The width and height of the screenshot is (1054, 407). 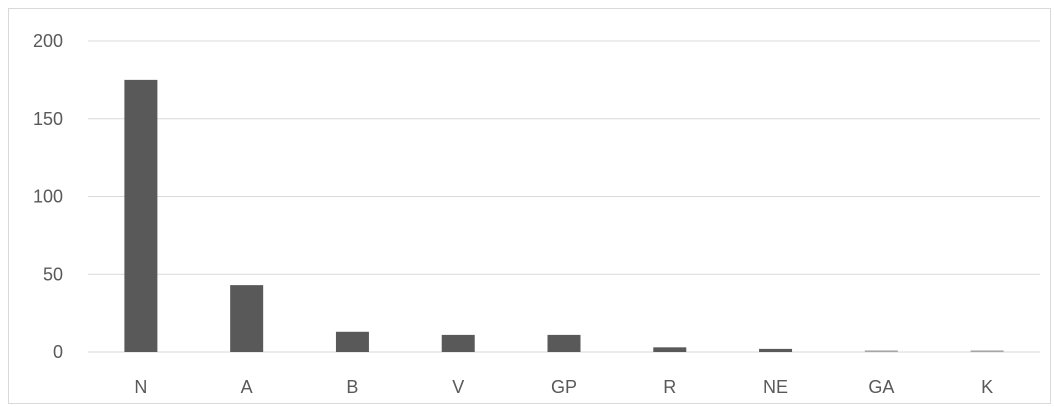 I want to click on y-tick-label: 200, so click(x=48, y=41).